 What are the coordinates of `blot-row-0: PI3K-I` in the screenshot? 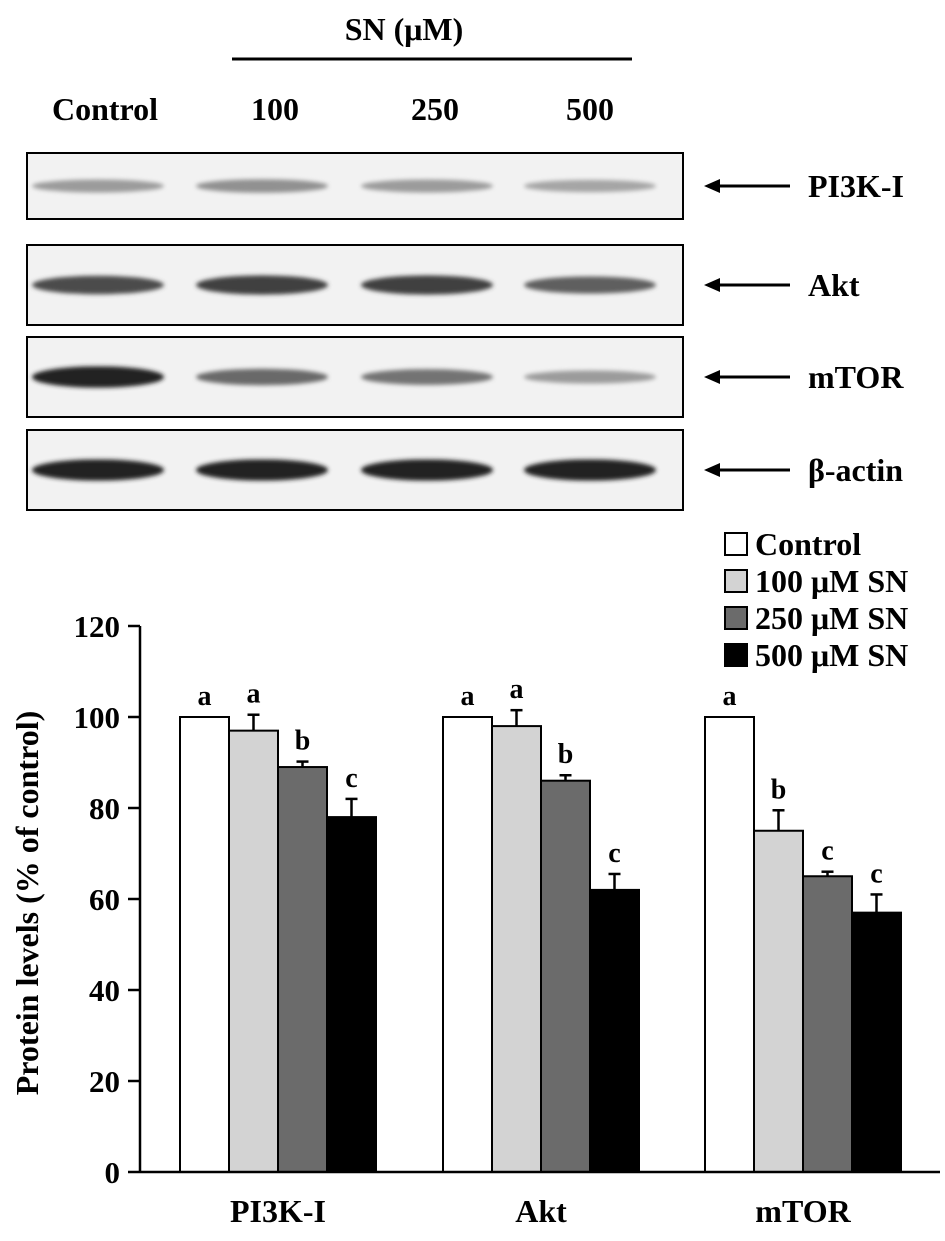 It's located at (465, 186).